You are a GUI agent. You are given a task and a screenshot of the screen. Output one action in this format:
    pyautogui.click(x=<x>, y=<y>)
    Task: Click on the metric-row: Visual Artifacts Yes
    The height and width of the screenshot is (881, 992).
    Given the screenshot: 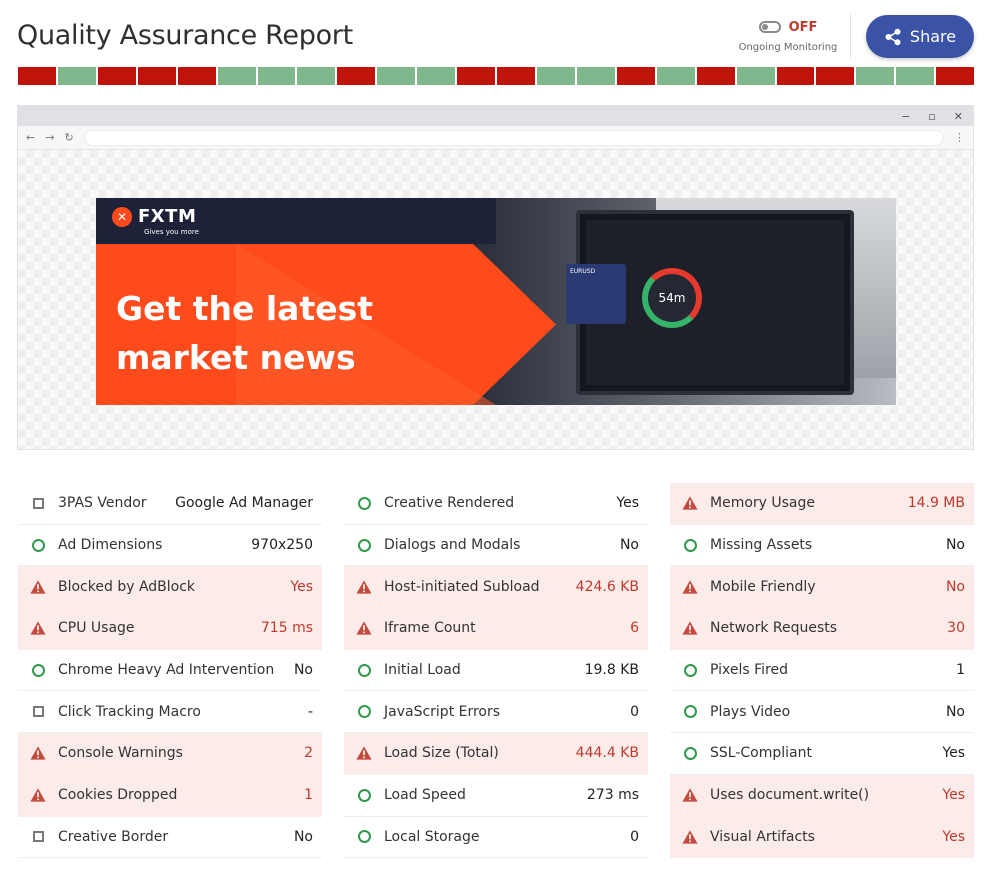 What is the action you would take?
    pyautogui.click(x=822, y=837)
    